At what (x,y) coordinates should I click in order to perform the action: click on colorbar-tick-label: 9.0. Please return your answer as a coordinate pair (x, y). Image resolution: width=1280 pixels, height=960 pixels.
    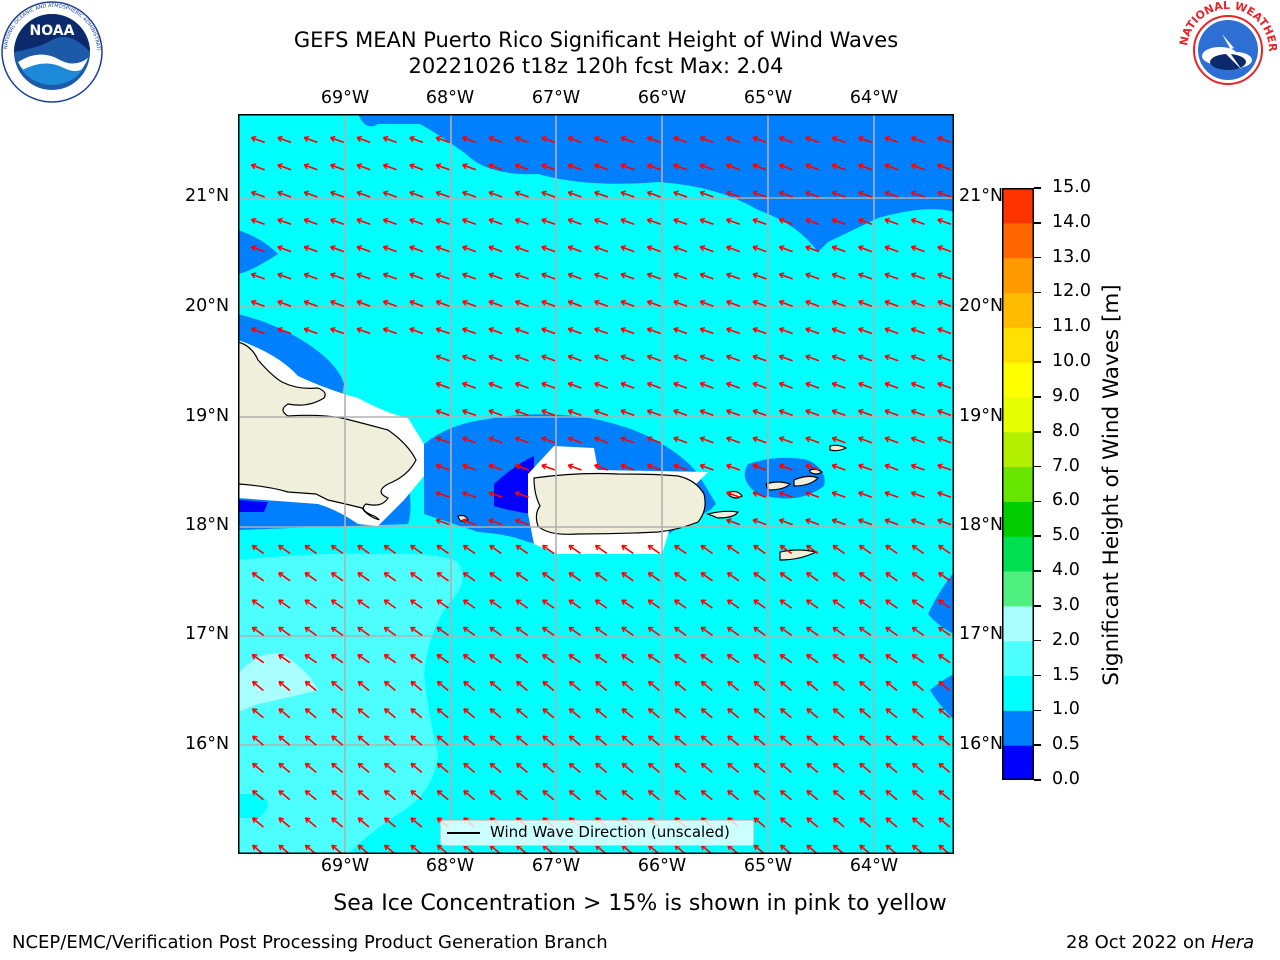
    Looking at the image, I should click on (1066, 395).